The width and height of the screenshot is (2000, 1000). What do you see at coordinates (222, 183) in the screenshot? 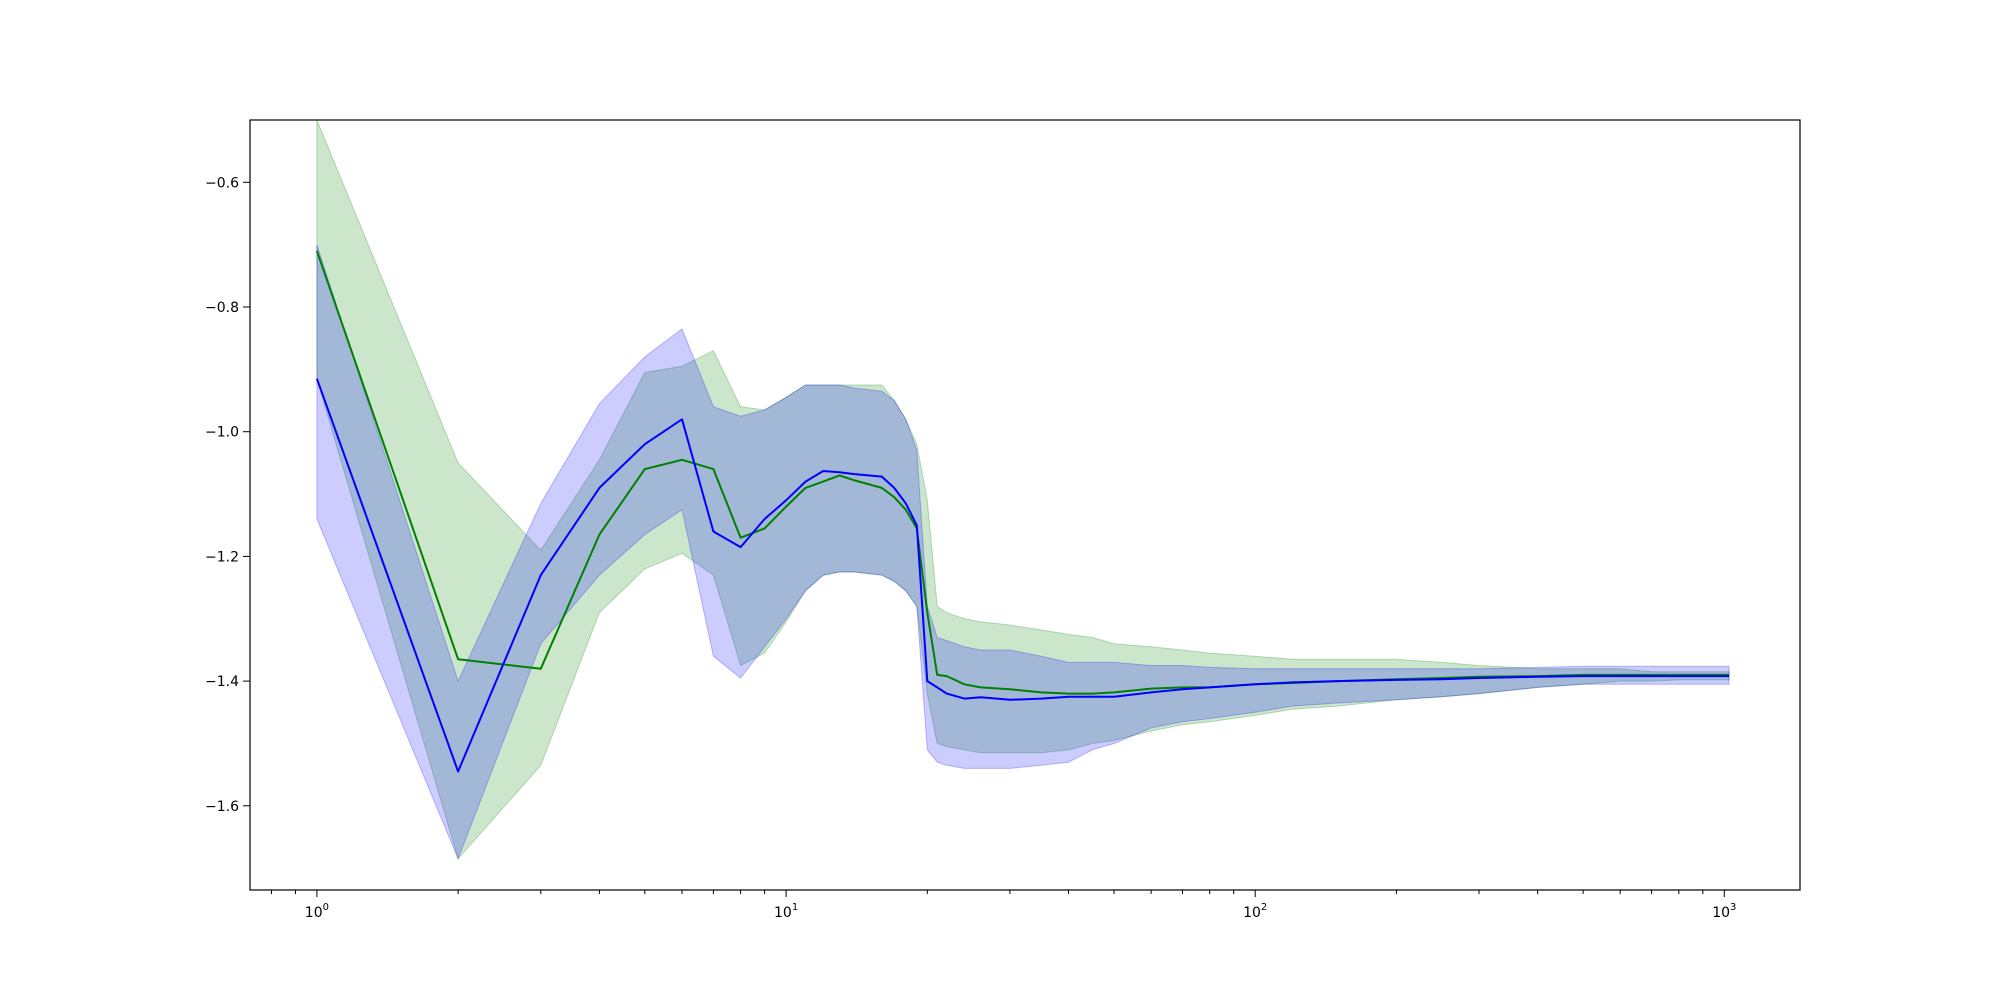
I see `y-tick-label: −0.6` at bounding box center [222, 183].